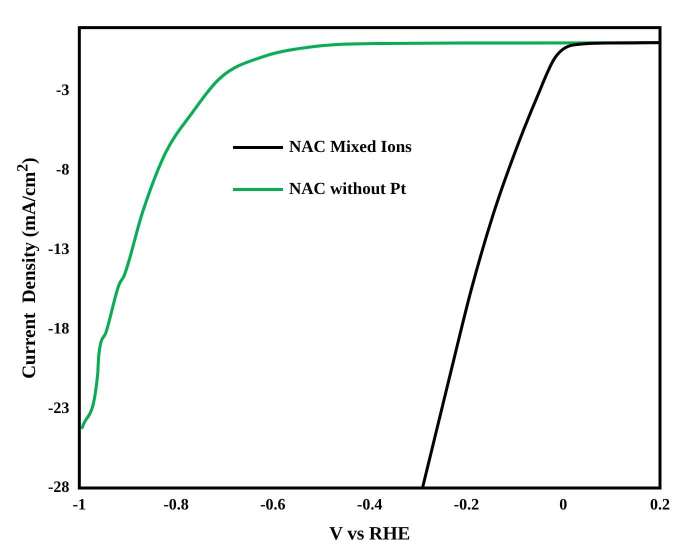 The image size is (686, 554). Describe the element at coordinates (467, 505) in the screenshot. I see `x-tick-label: -0.2` at that location.